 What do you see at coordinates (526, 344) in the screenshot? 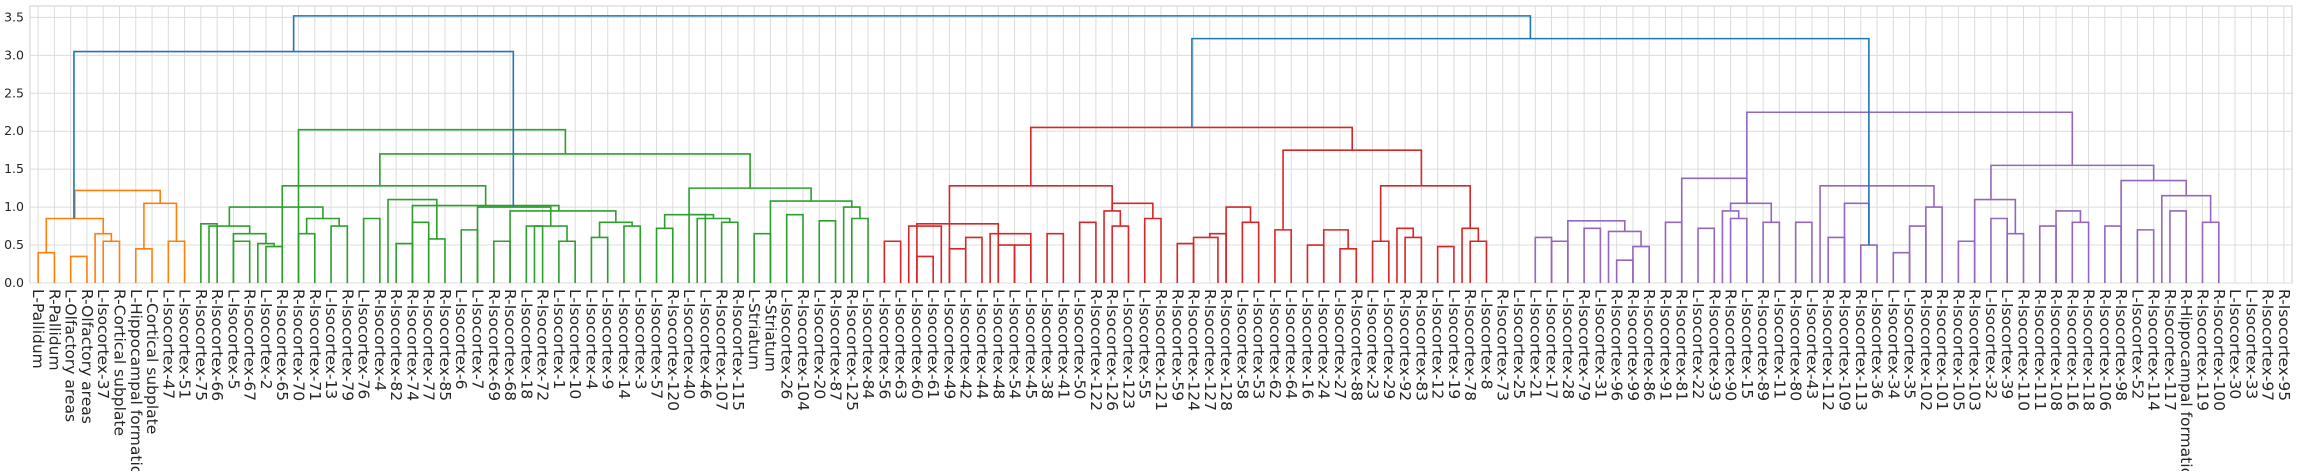
I see `leaf-label: L-Isocortex-18` at bounding box center [526, 344].